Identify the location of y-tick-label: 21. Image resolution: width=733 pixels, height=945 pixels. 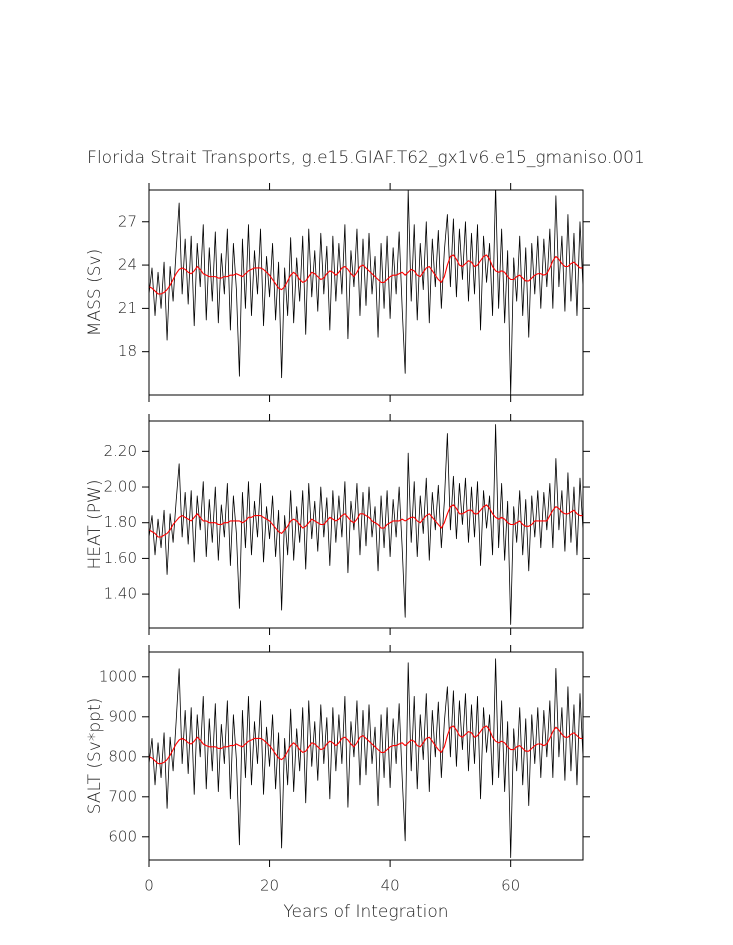
(127, 308).